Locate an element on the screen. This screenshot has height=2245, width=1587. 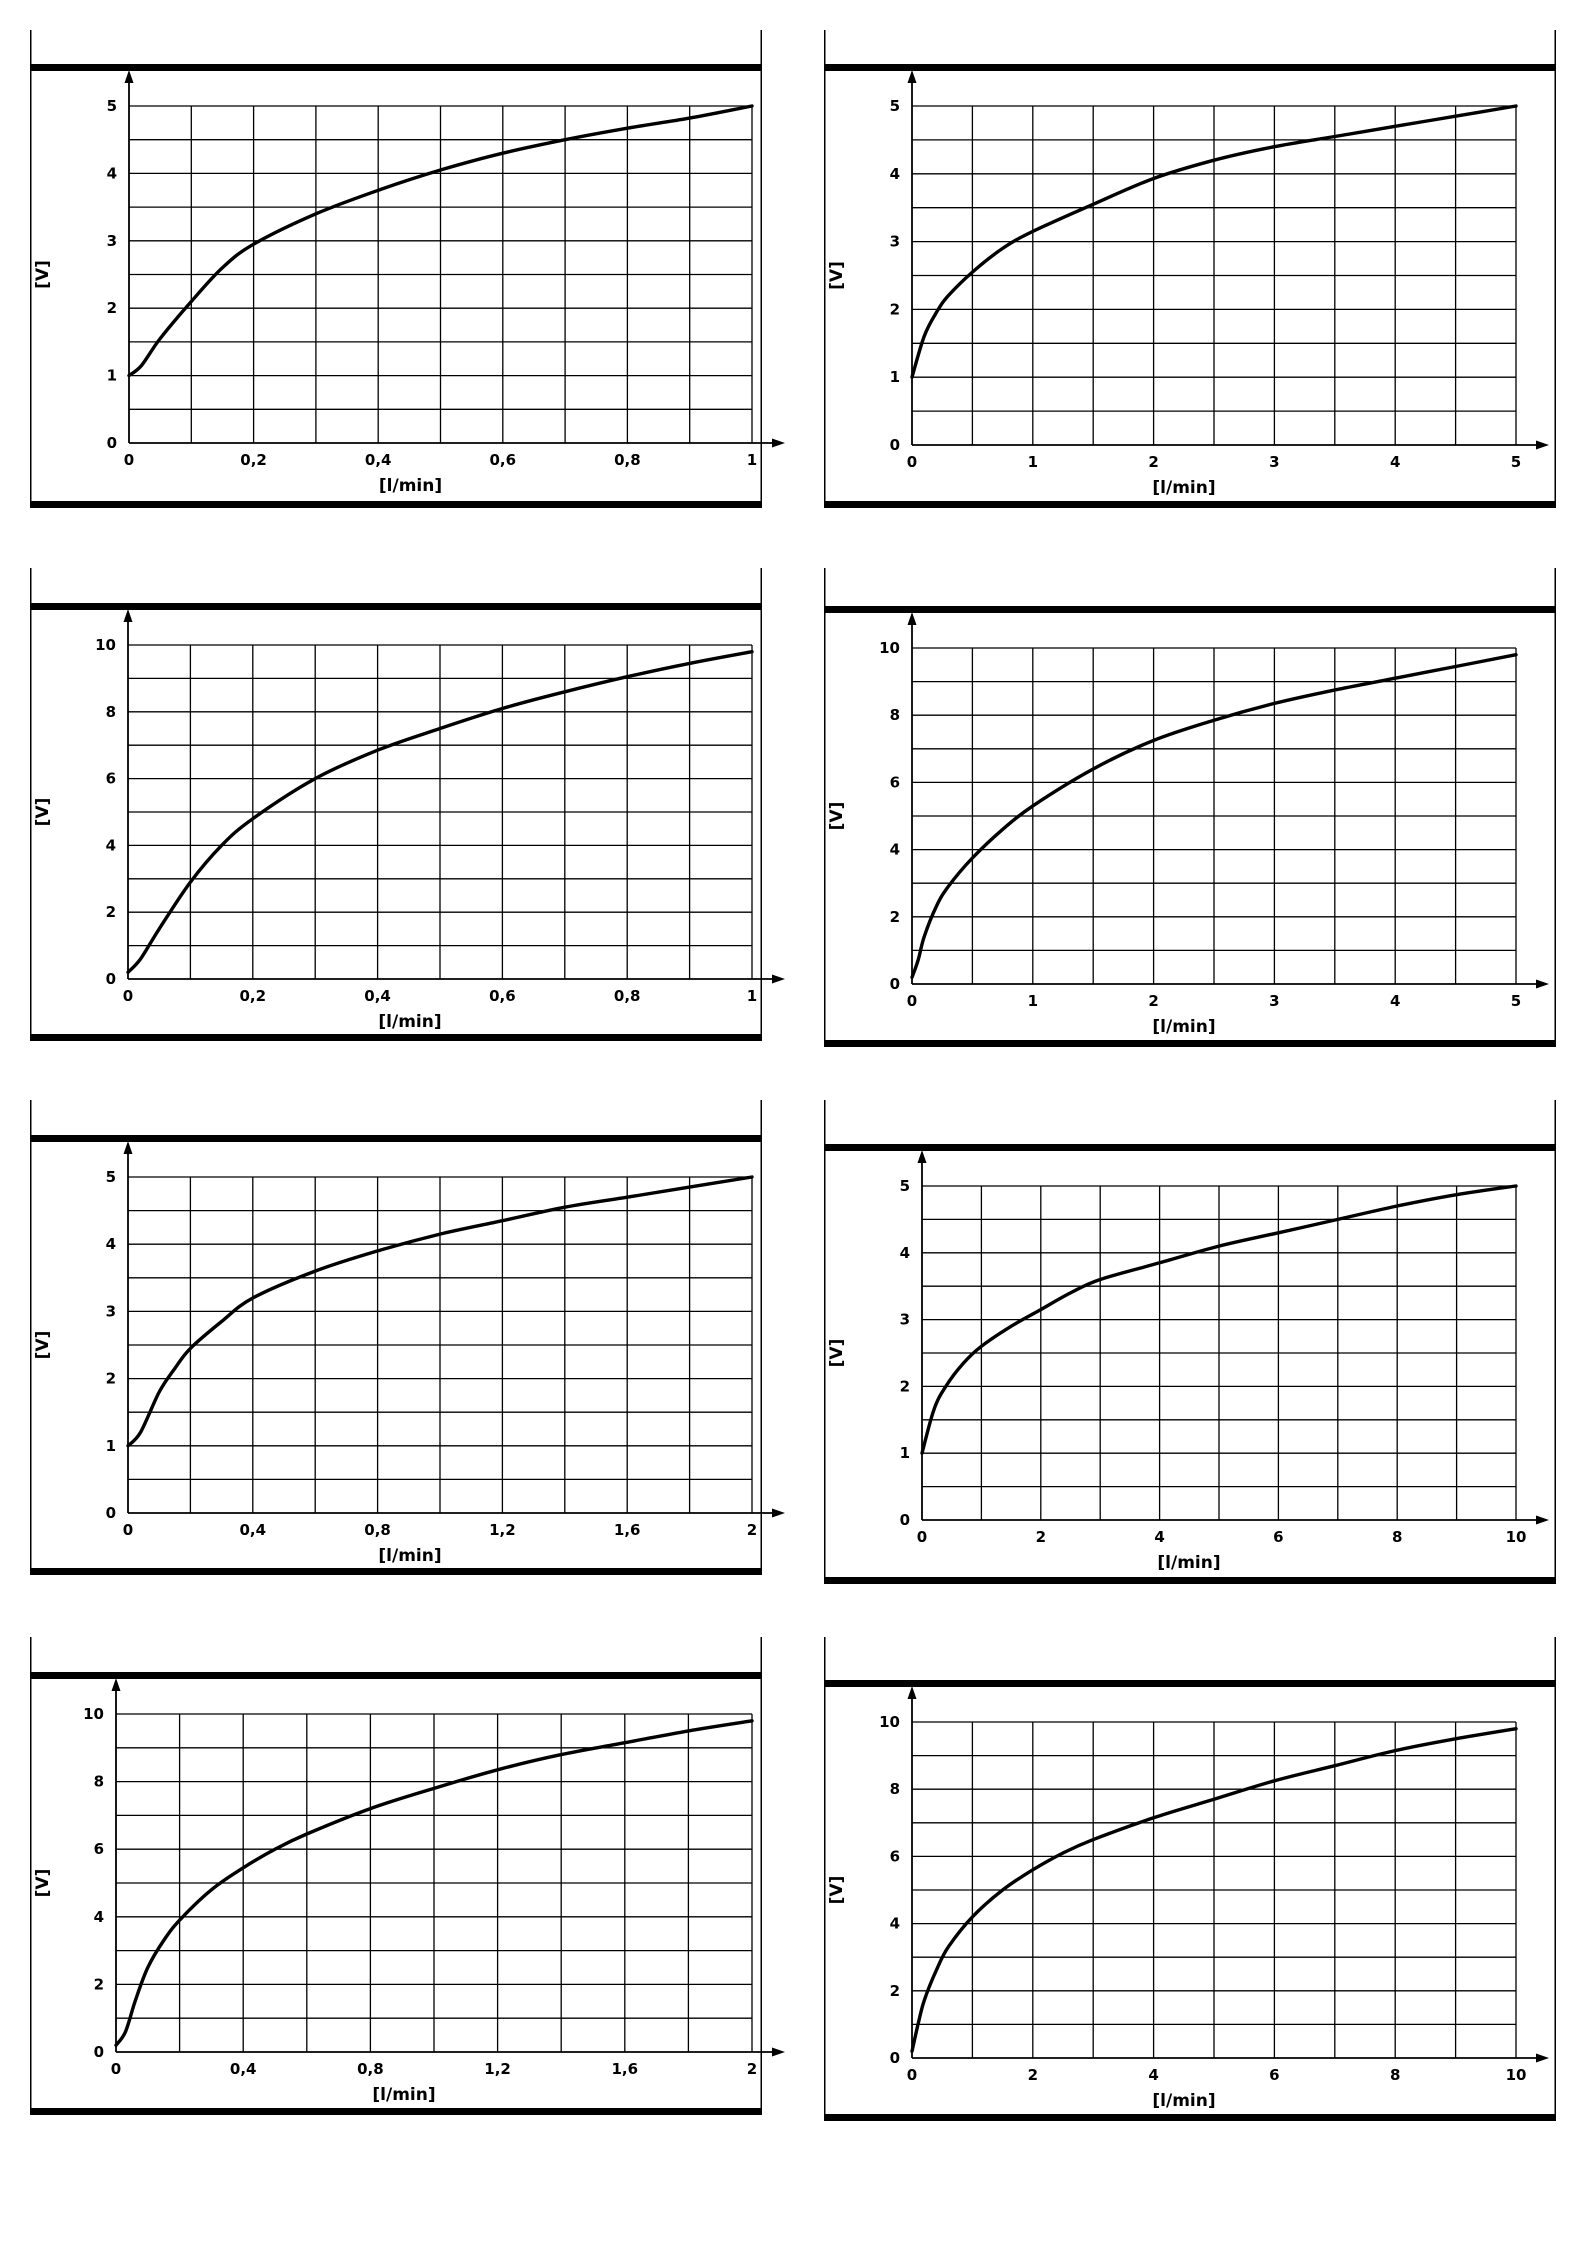
chart-1: 0 0,2 0,4 0,6 0,8 1 0 1 2 3 4 5 [l/min] [V] is located at coordinates (407, 269).